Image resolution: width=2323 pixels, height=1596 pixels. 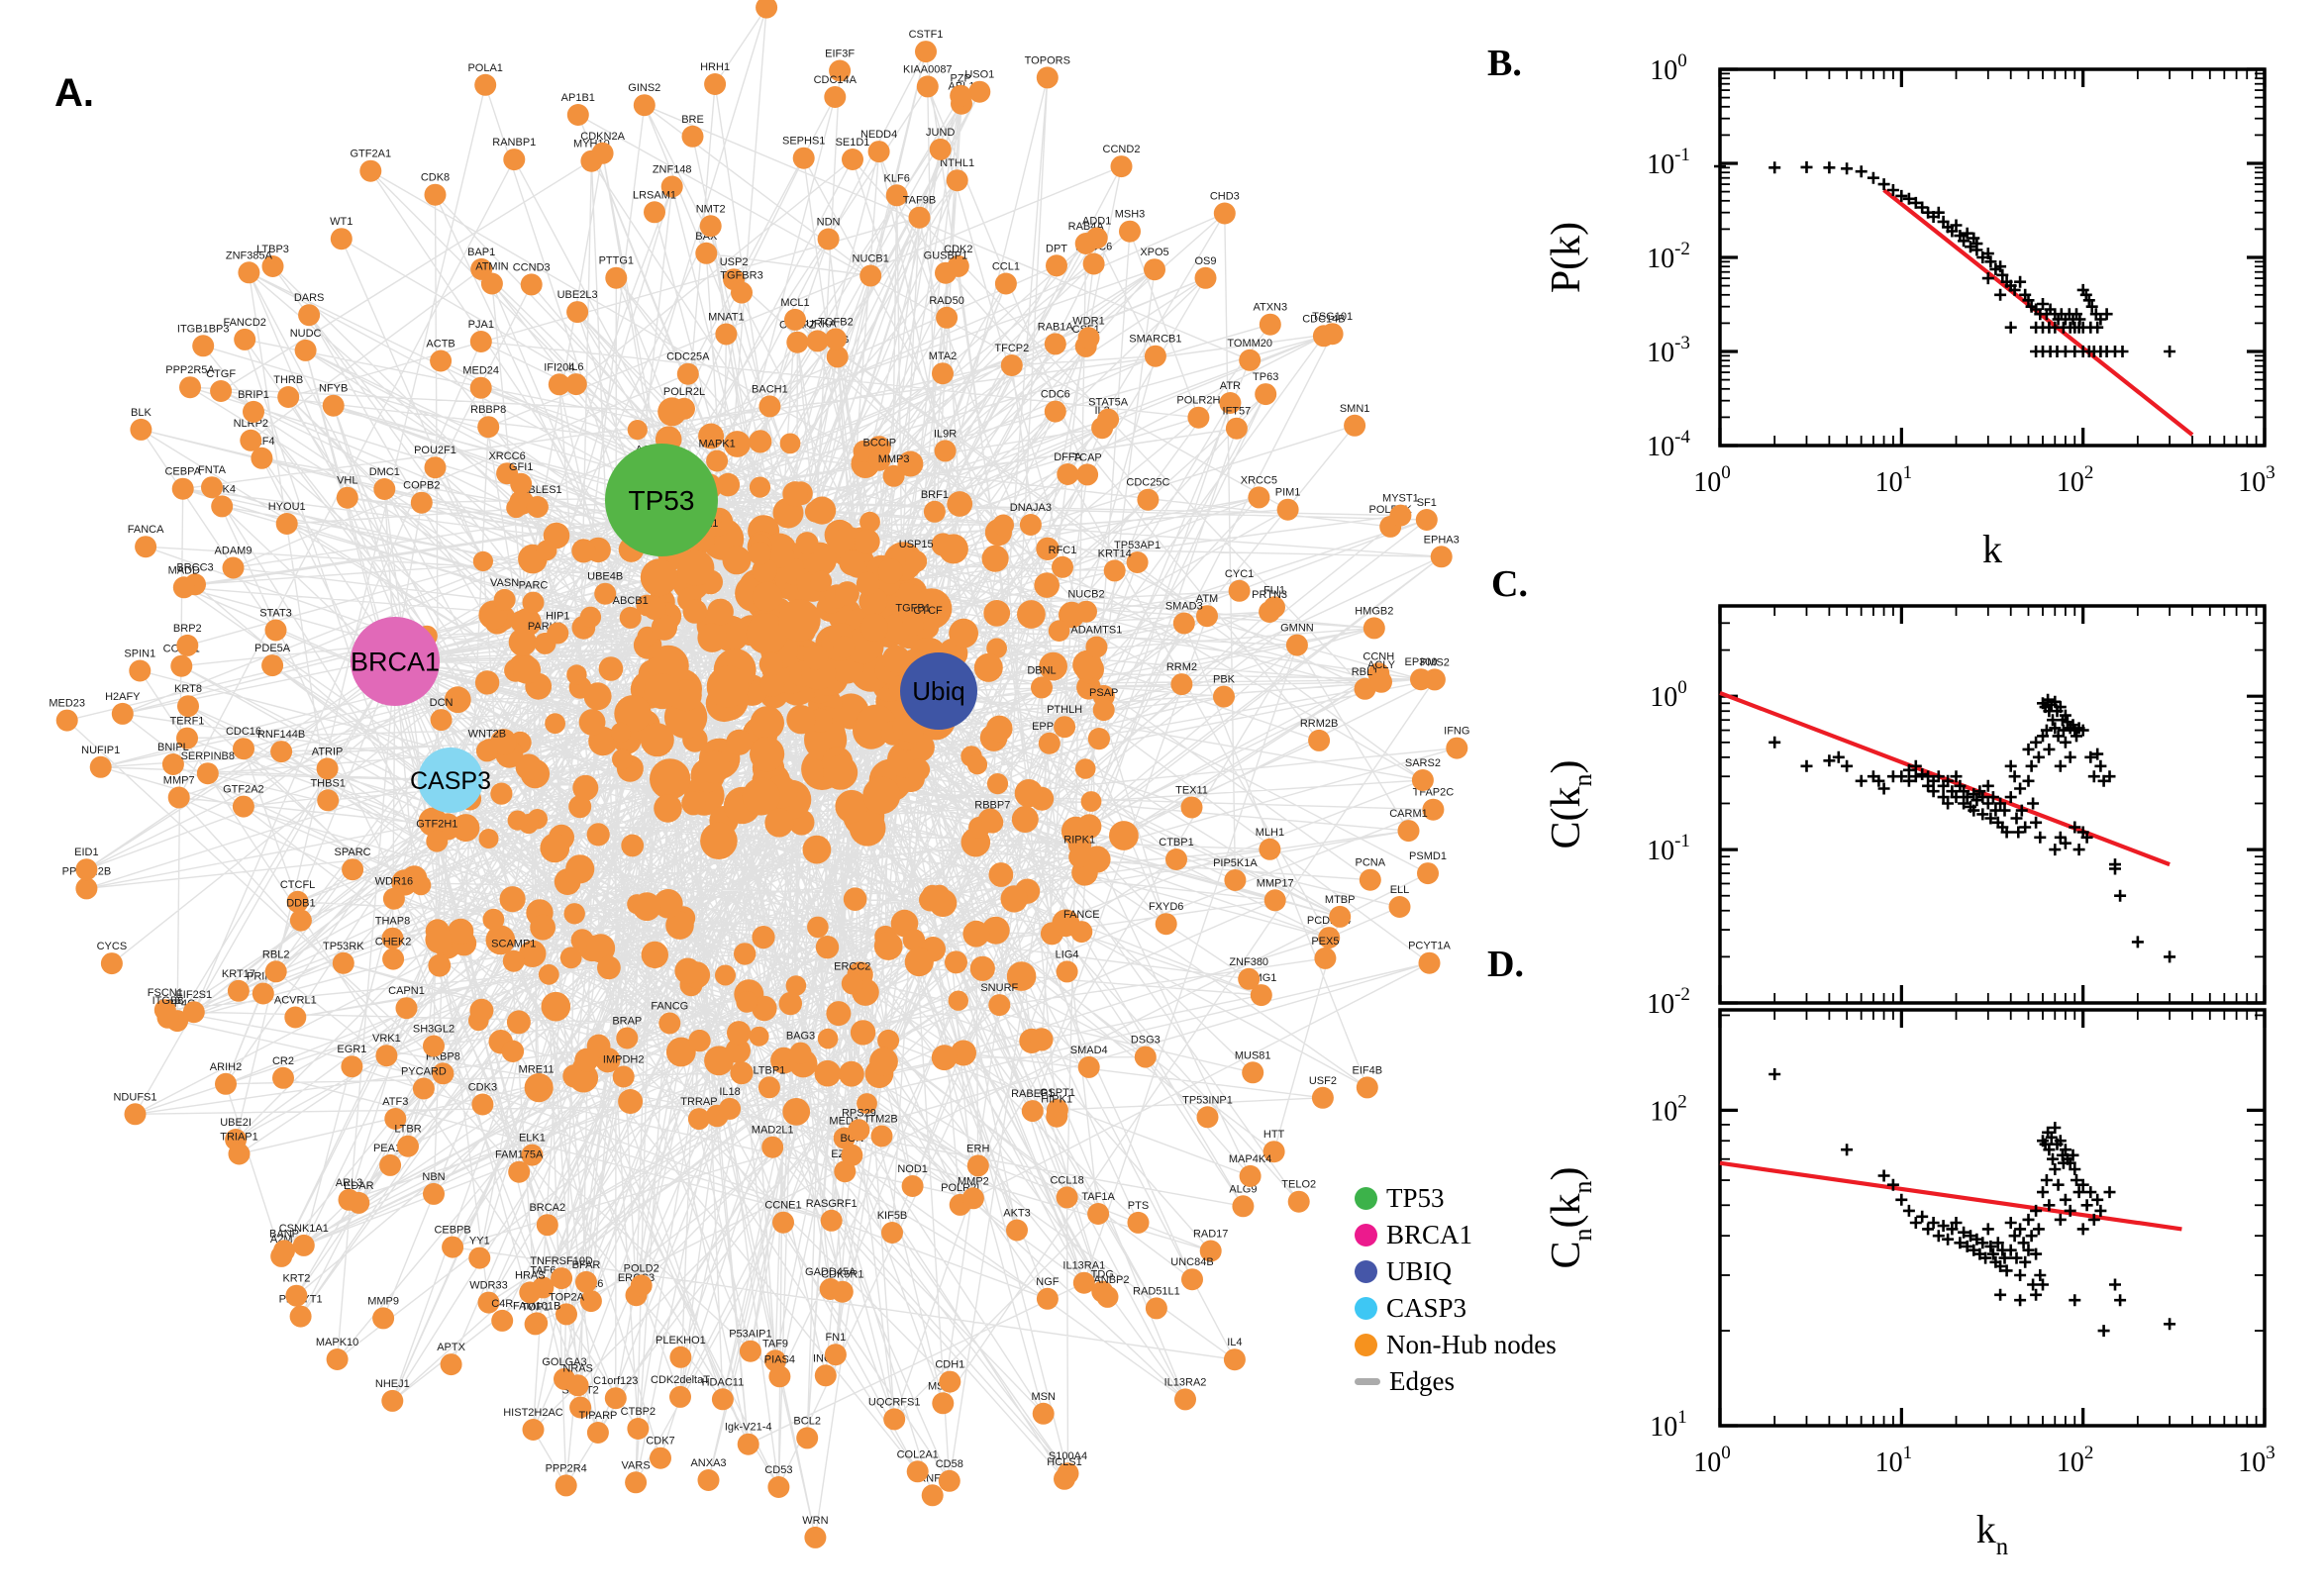 What do you see at coordinates (212, 470) in the screenshot?
I see `network-node-label: FNTA` at bounding box center [212, 470].